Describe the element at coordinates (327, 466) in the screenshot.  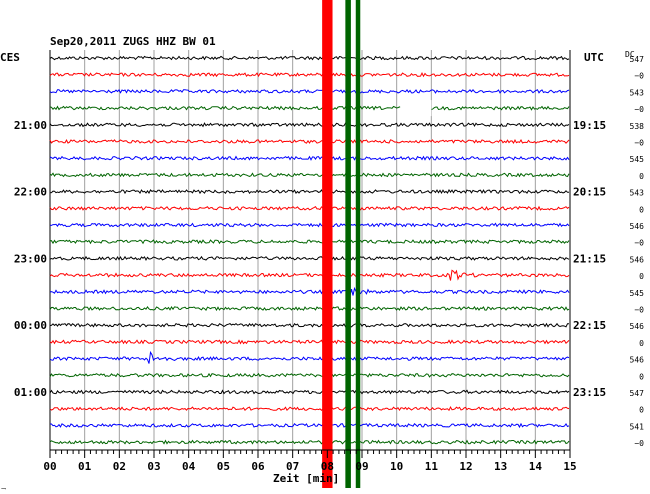
I see `x-tick-label: 08` at that location.